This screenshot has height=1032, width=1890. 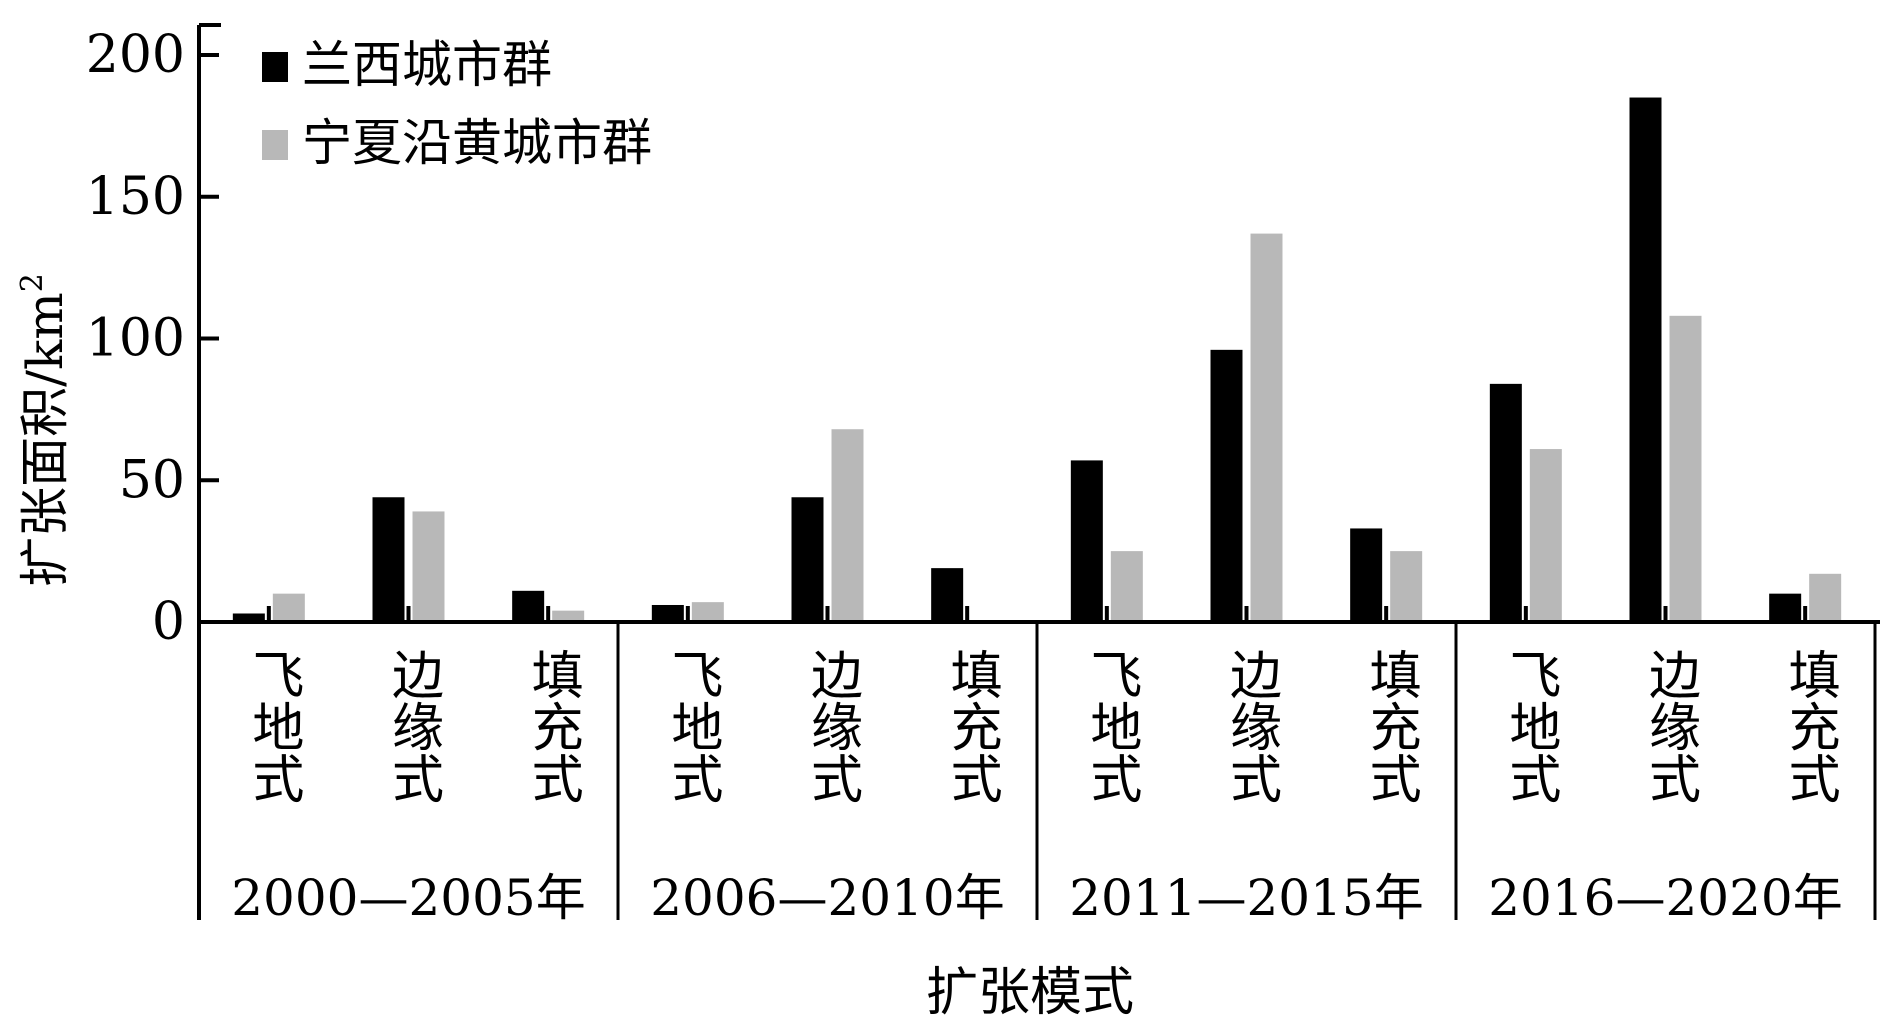 I want to click on category-label-7: 飞地式, so click(x=1111, y=726).